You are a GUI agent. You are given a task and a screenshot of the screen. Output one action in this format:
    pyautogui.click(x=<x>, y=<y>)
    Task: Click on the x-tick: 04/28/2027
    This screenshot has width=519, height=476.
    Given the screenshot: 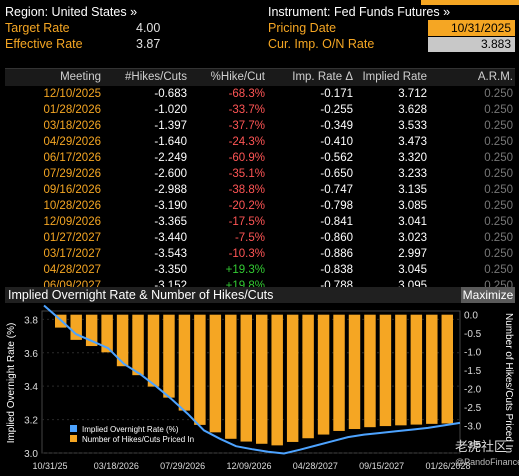 What is the action you would take?
    pyautogui.click(x=315, y=466)
    